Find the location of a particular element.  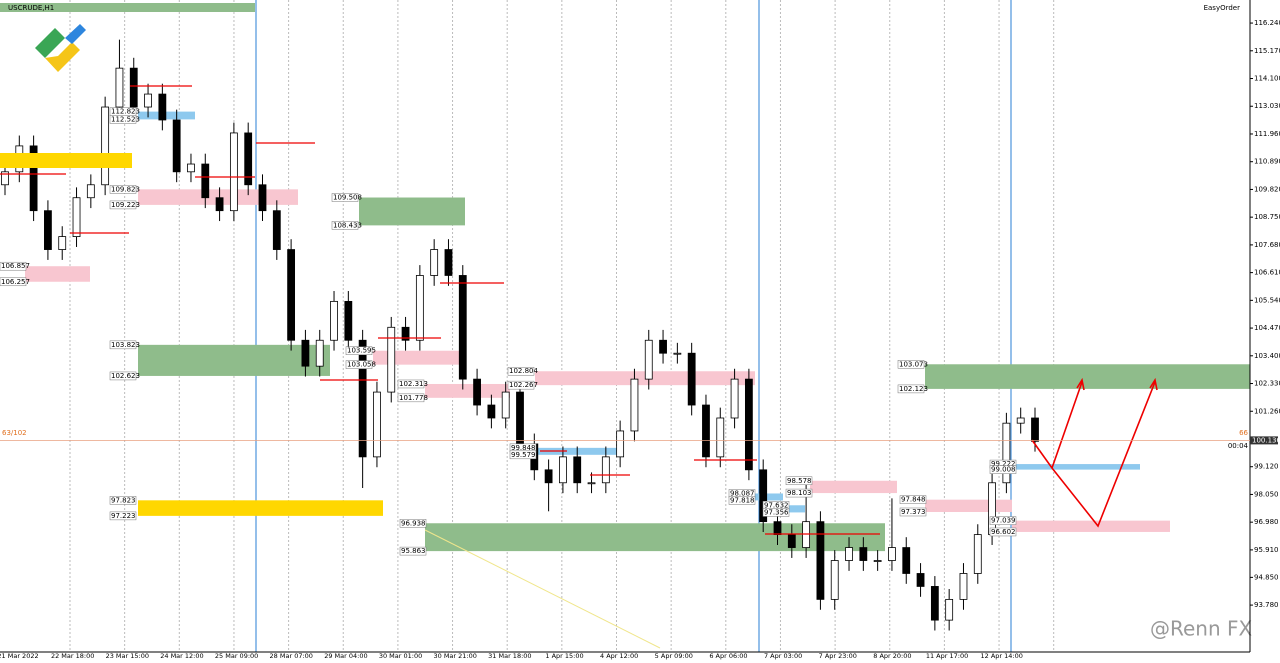

zone-label: 99.579 is located at coordinates (523, 455).